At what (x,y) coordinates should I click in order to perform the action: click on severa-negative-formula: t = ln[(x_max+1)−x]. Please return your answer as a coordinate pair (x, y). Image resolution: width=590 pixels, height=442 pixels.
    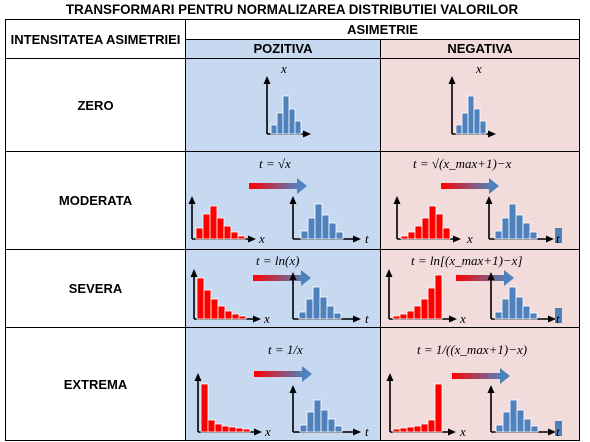
    Looking at the image, I should click on (467, 260).